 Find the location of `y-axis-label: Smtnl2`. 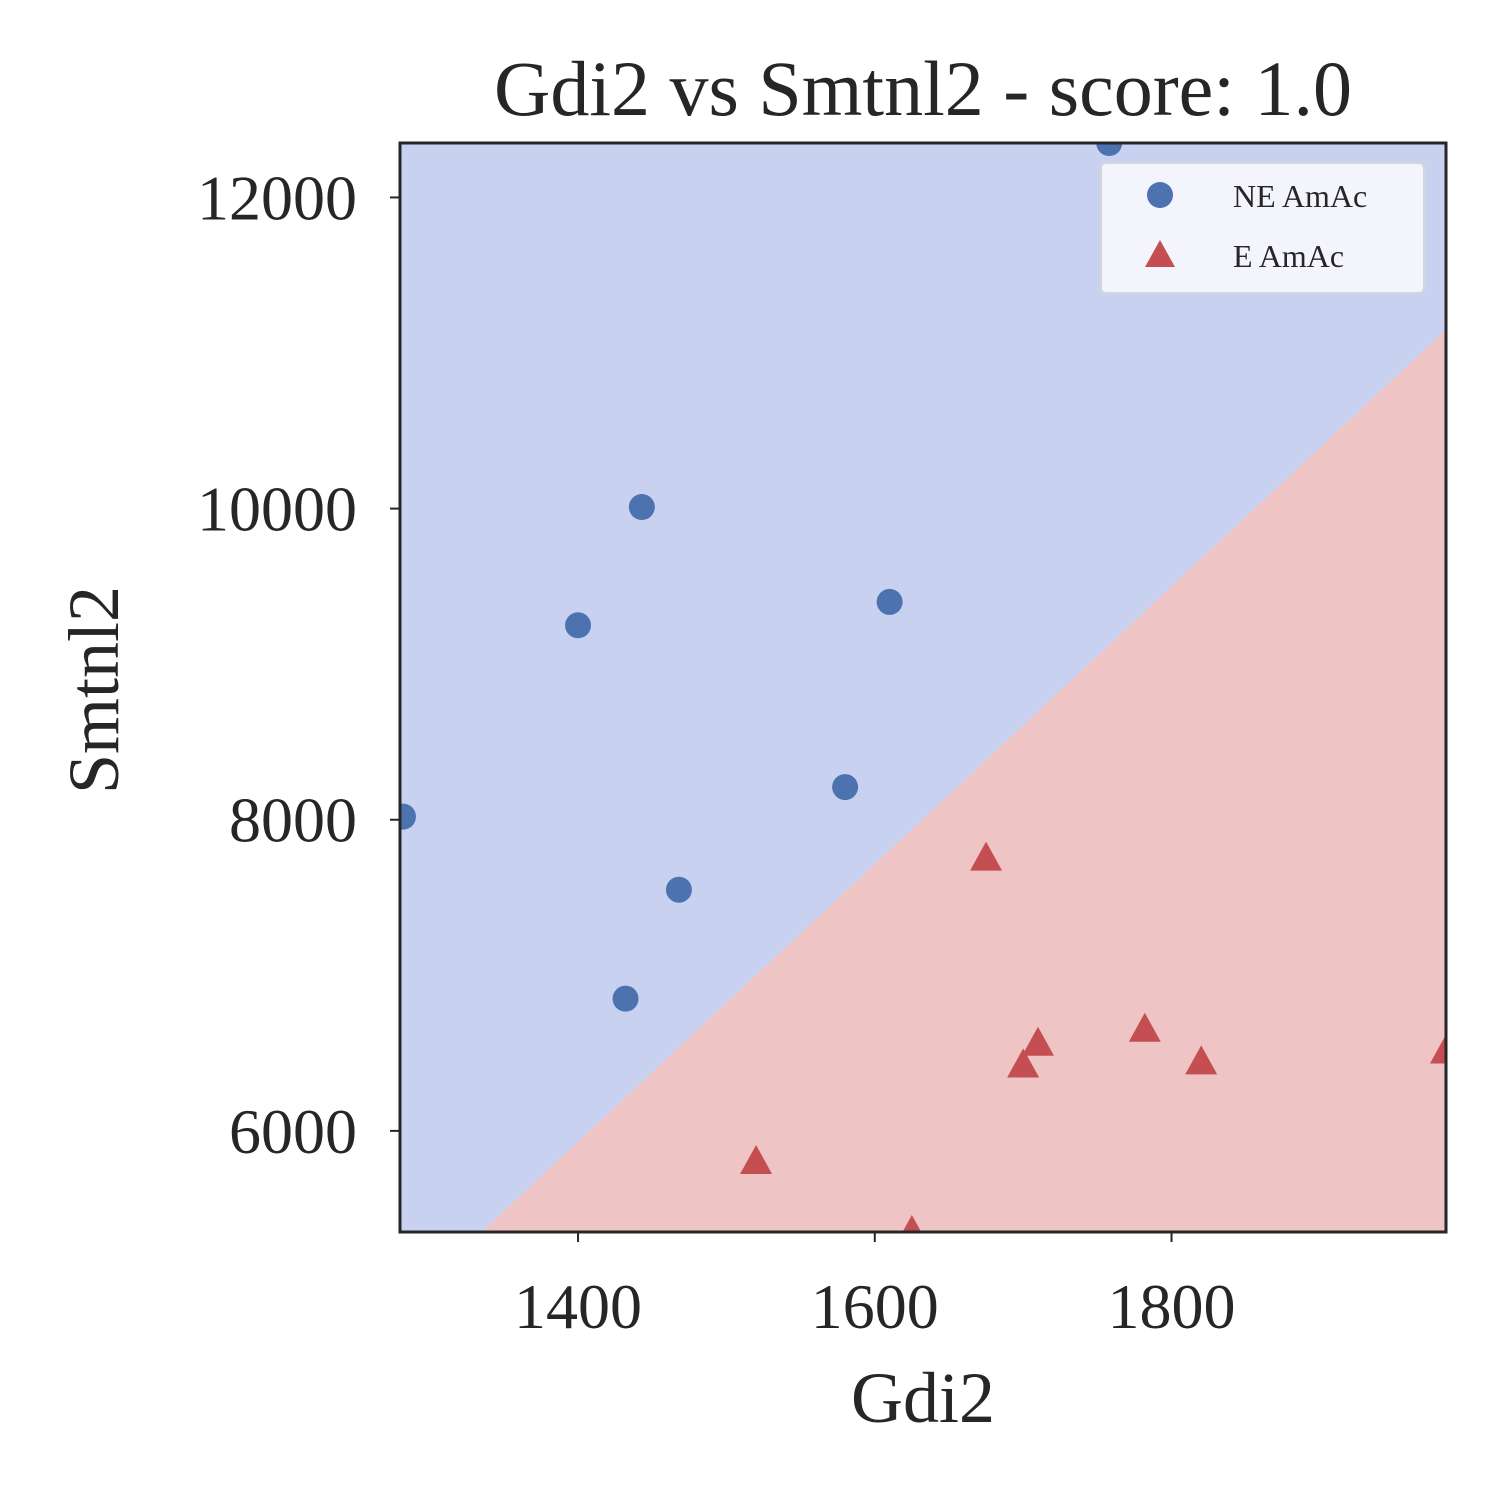

y-axis-label: Smtnl2 is located at coordinates (94, 690).